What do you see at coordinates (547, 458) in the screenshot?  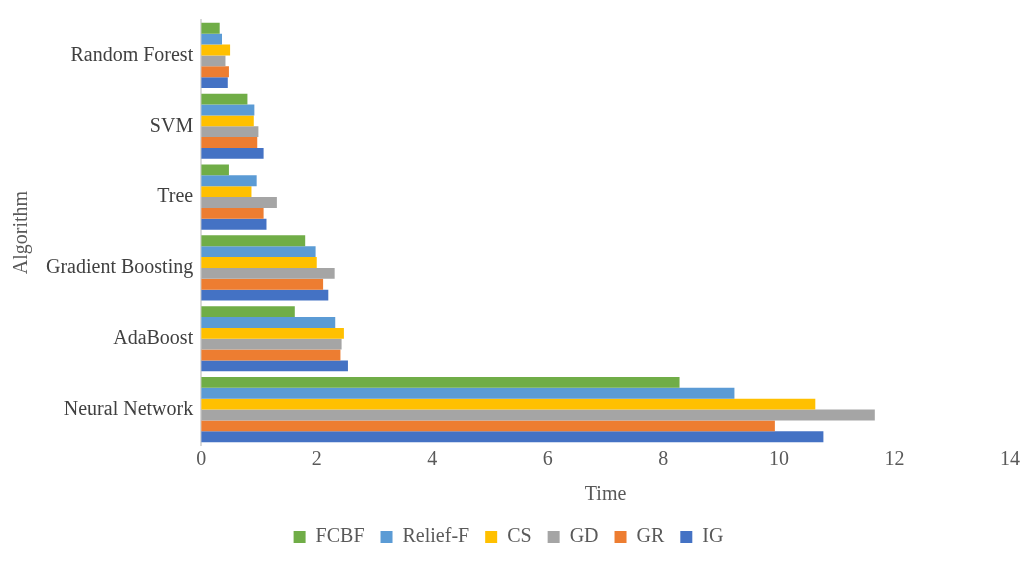 I see `x-tick-label: 6` at bounding box center [547, 458].